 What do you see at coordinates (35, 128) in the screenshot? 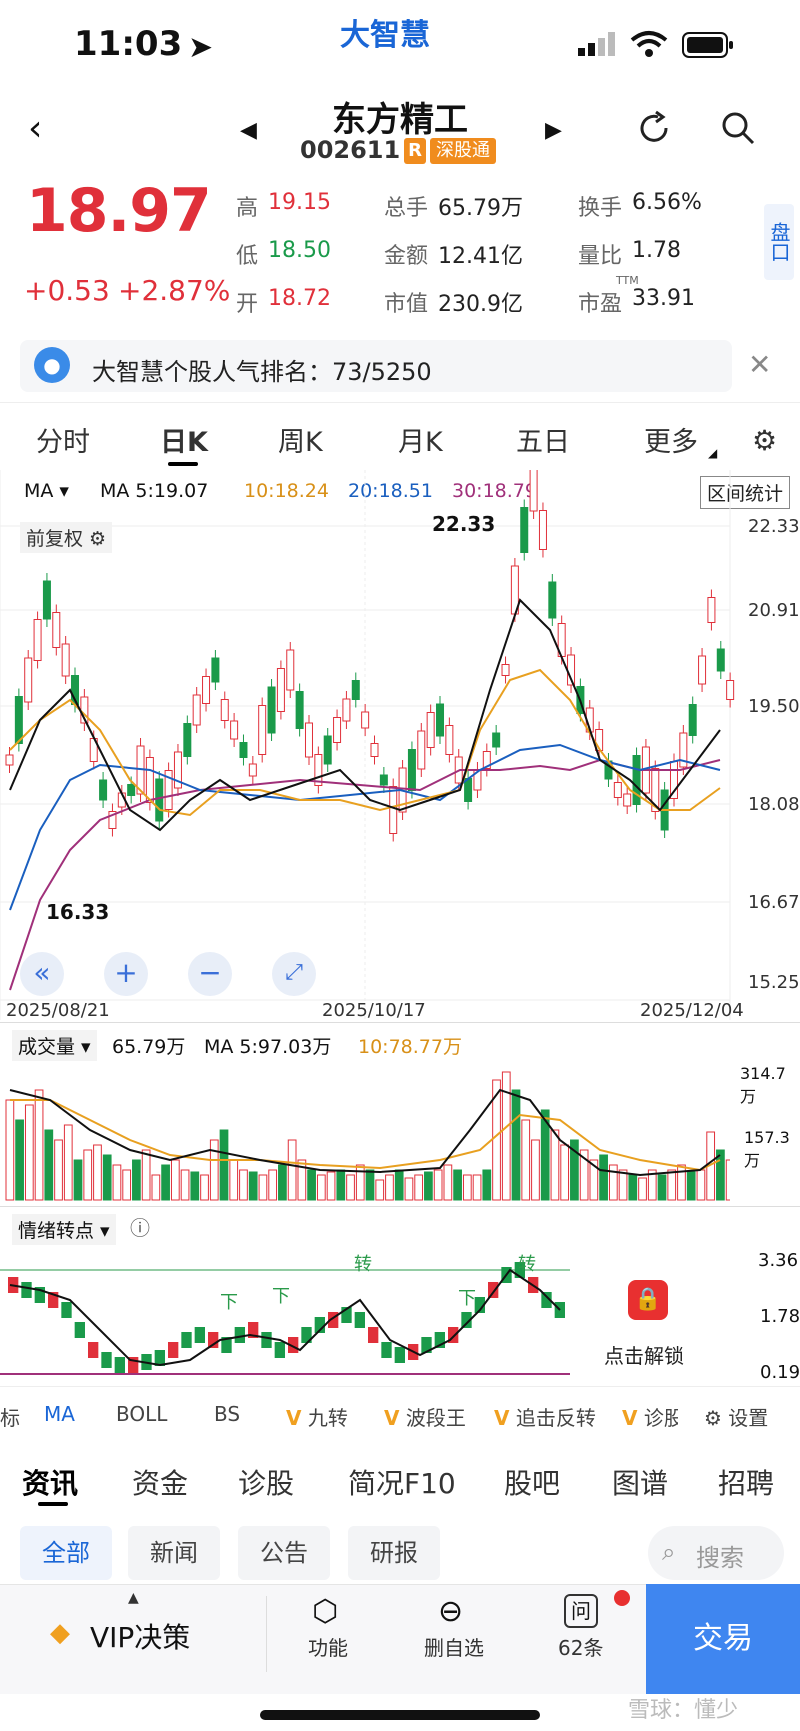
I see `back-icon: ‹` at bounding box center [35, 128].